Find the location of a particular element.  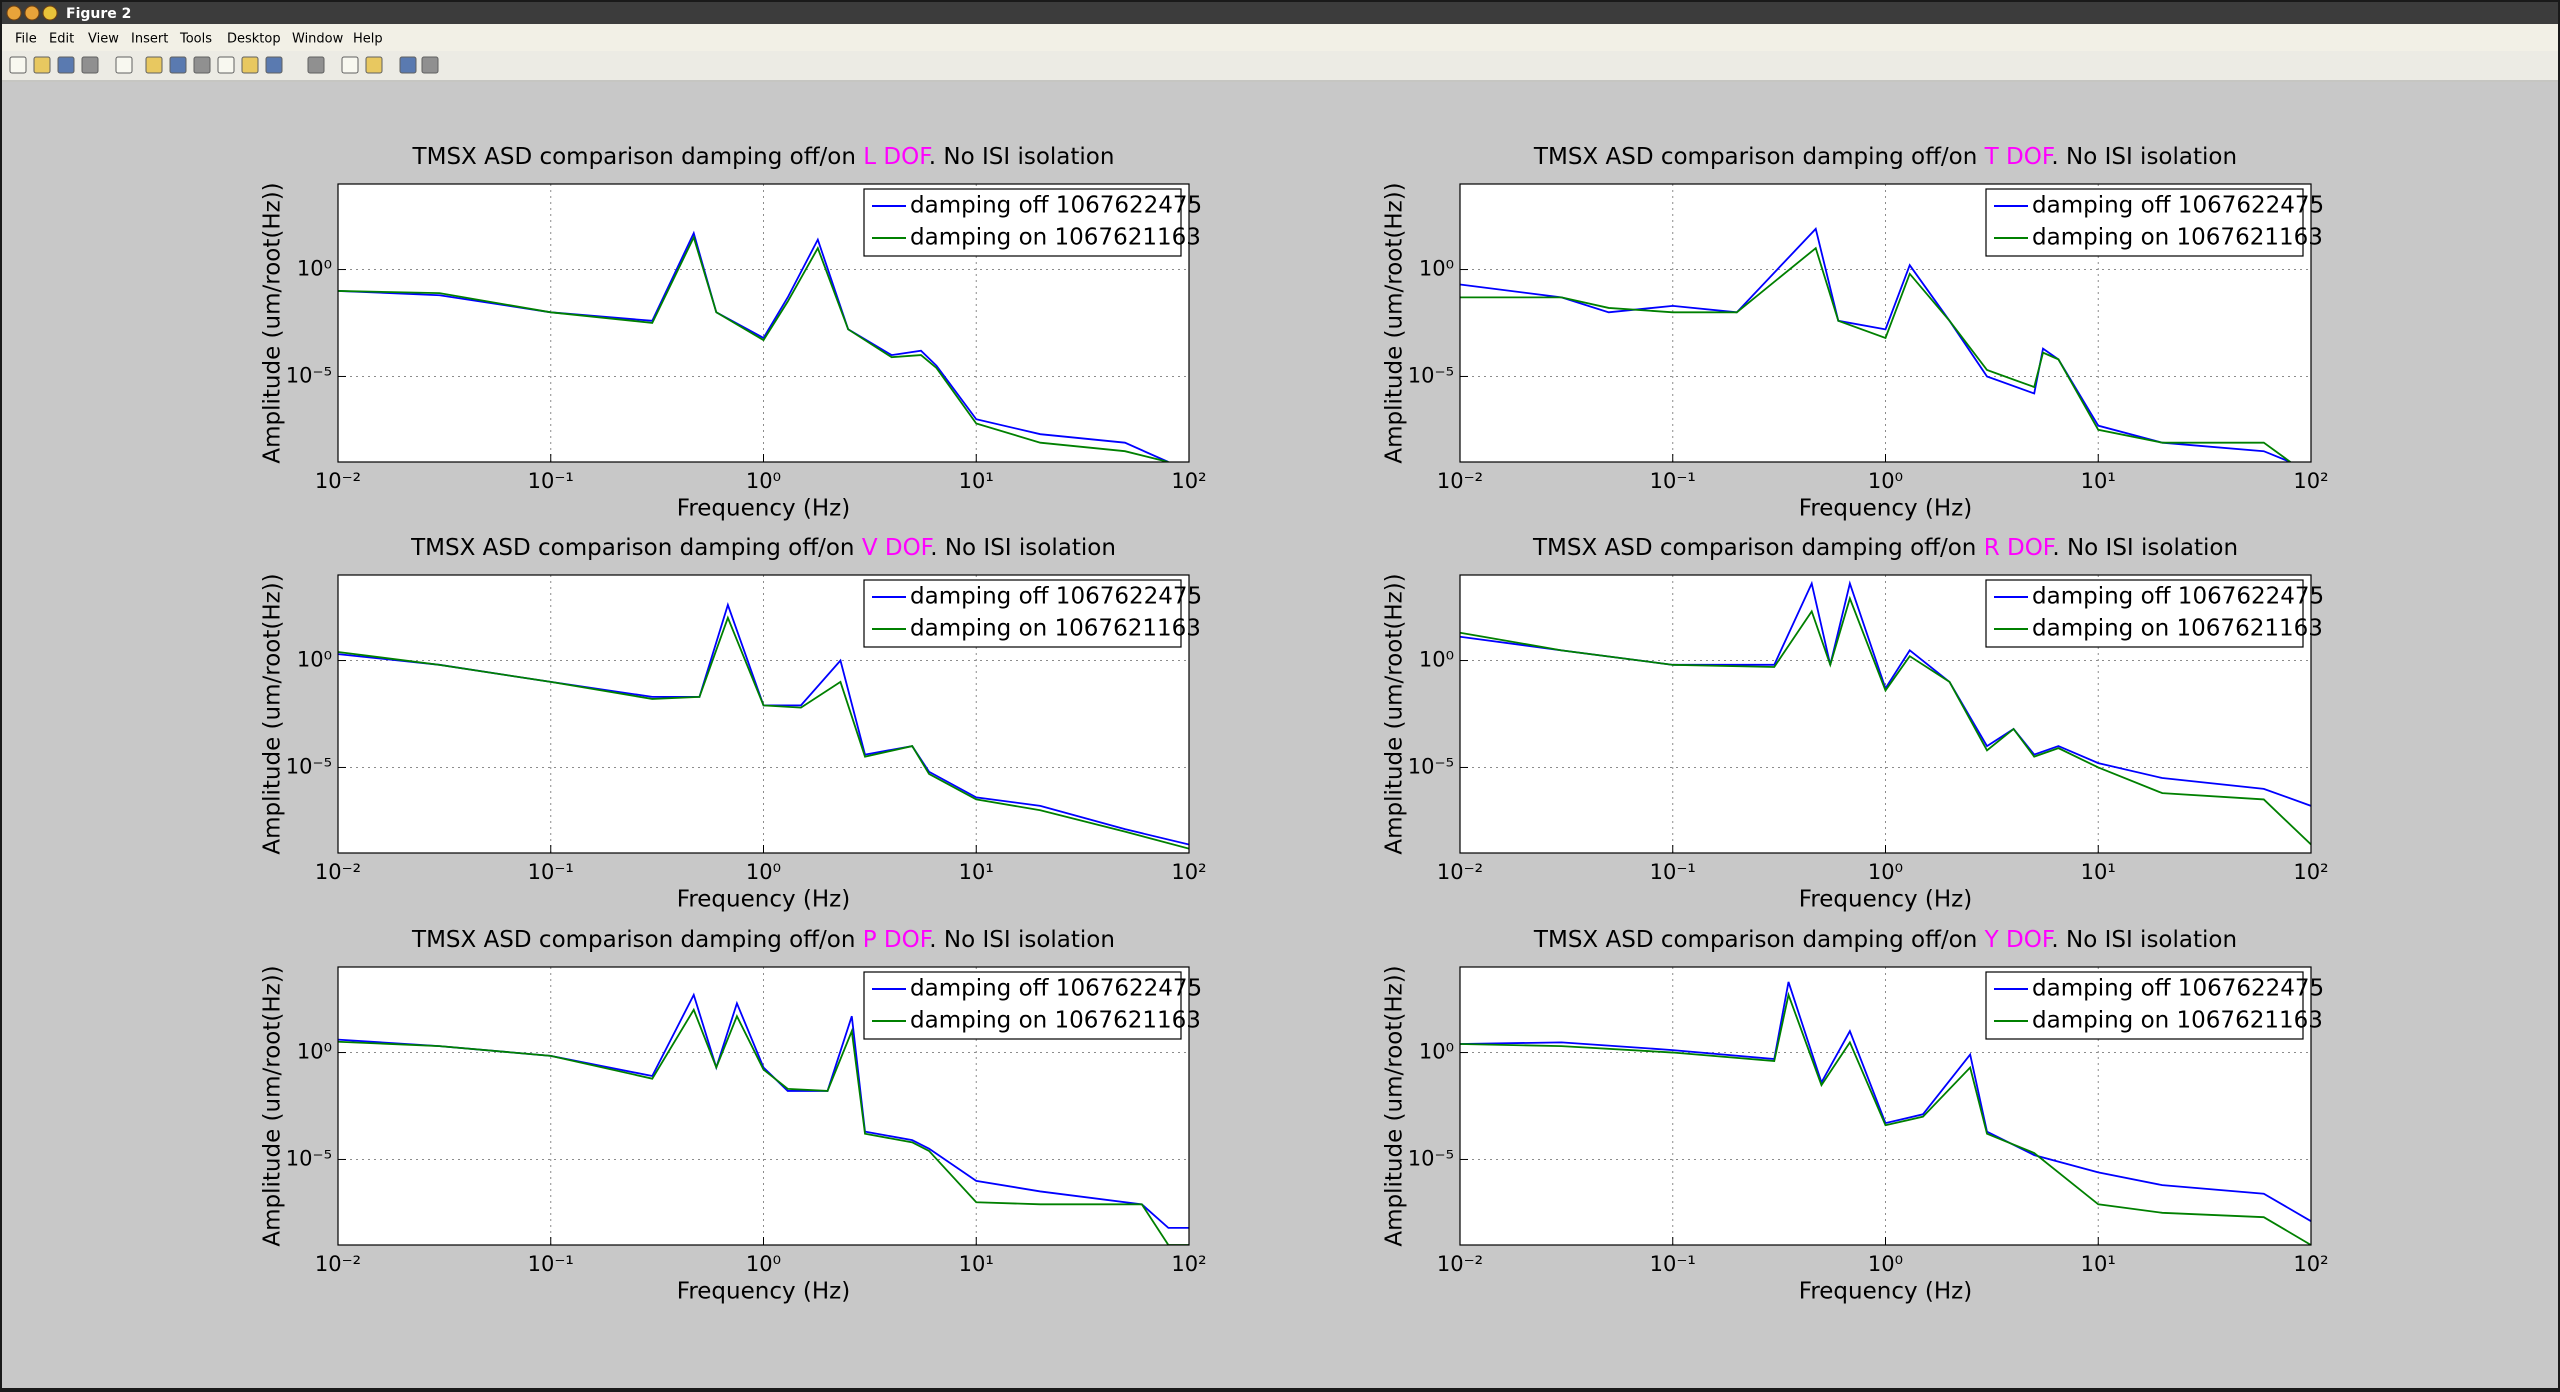

title-part: L DOF is located at coordinates (897, 157).